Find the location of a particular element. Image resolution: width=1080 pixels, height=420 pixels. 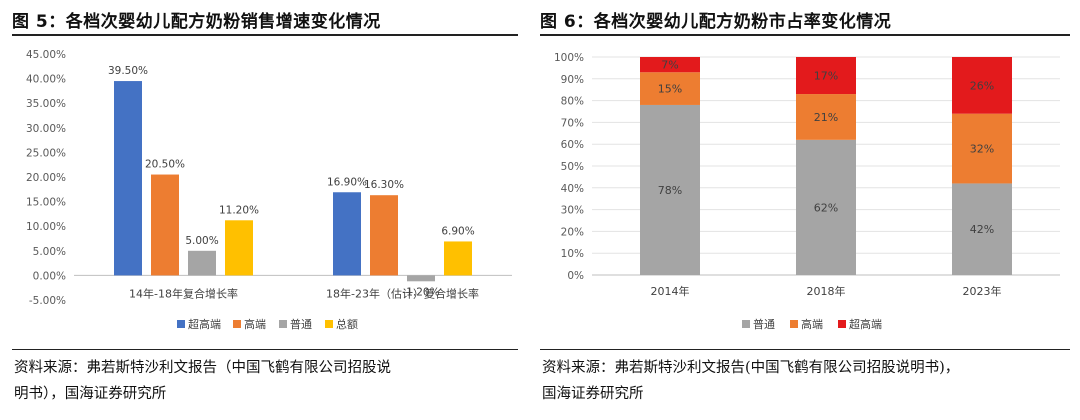

data-label: 6.90% is located at coordinates (457, 231).